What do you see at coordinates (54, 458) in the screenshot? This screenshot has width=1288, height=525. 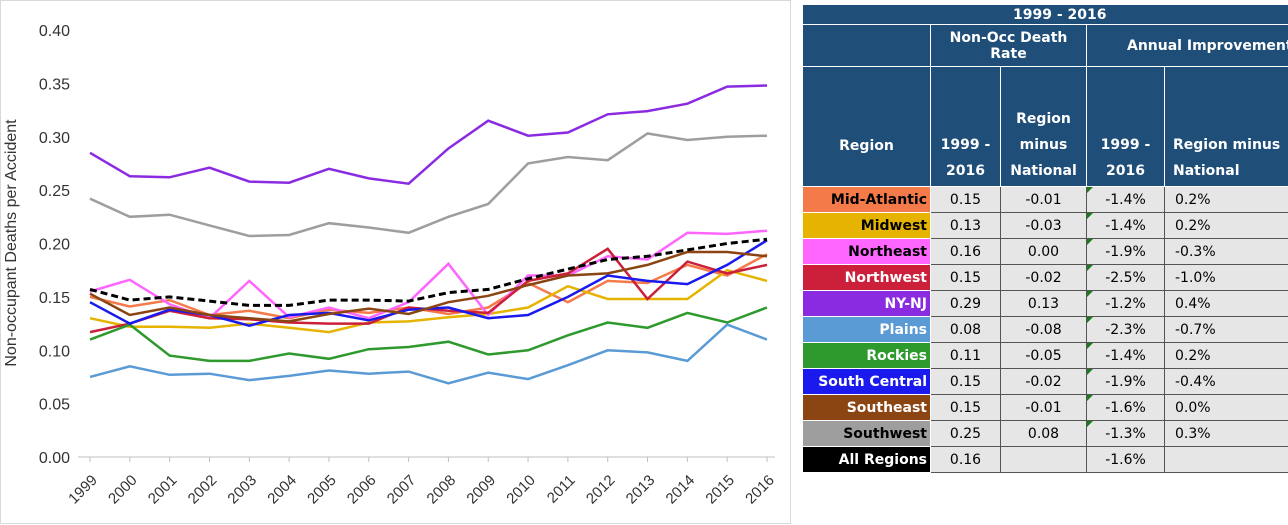 I see `y-tick-label: 0.00` at bounding box center [54, 458].